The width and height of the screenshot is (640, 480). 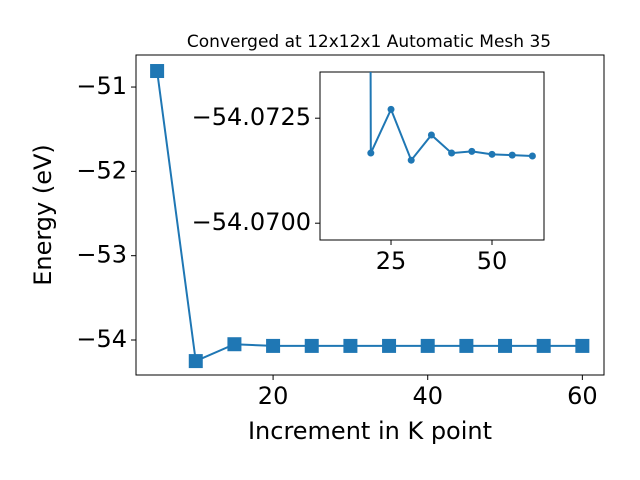 I want to click on axes-frame, so click(x=432, y=156).